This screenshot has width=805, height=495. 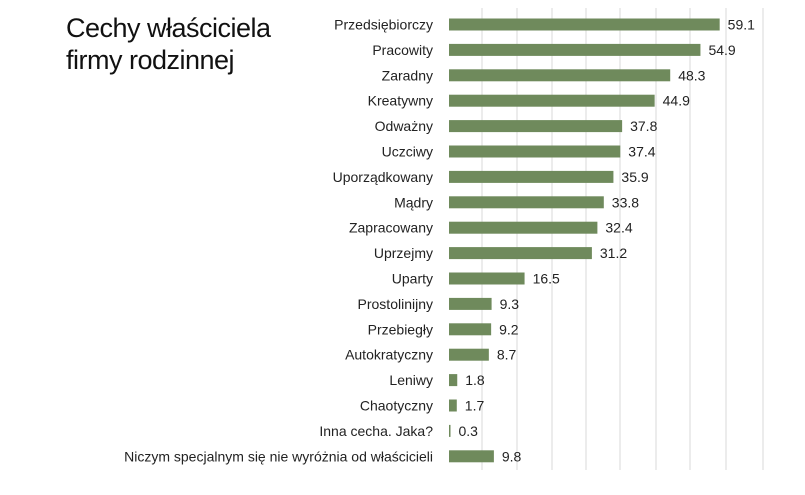 What do you see at coordinates (643, 126) in the screenshot?
I see `value-label: 37.8` at bounding box center [643, 126].